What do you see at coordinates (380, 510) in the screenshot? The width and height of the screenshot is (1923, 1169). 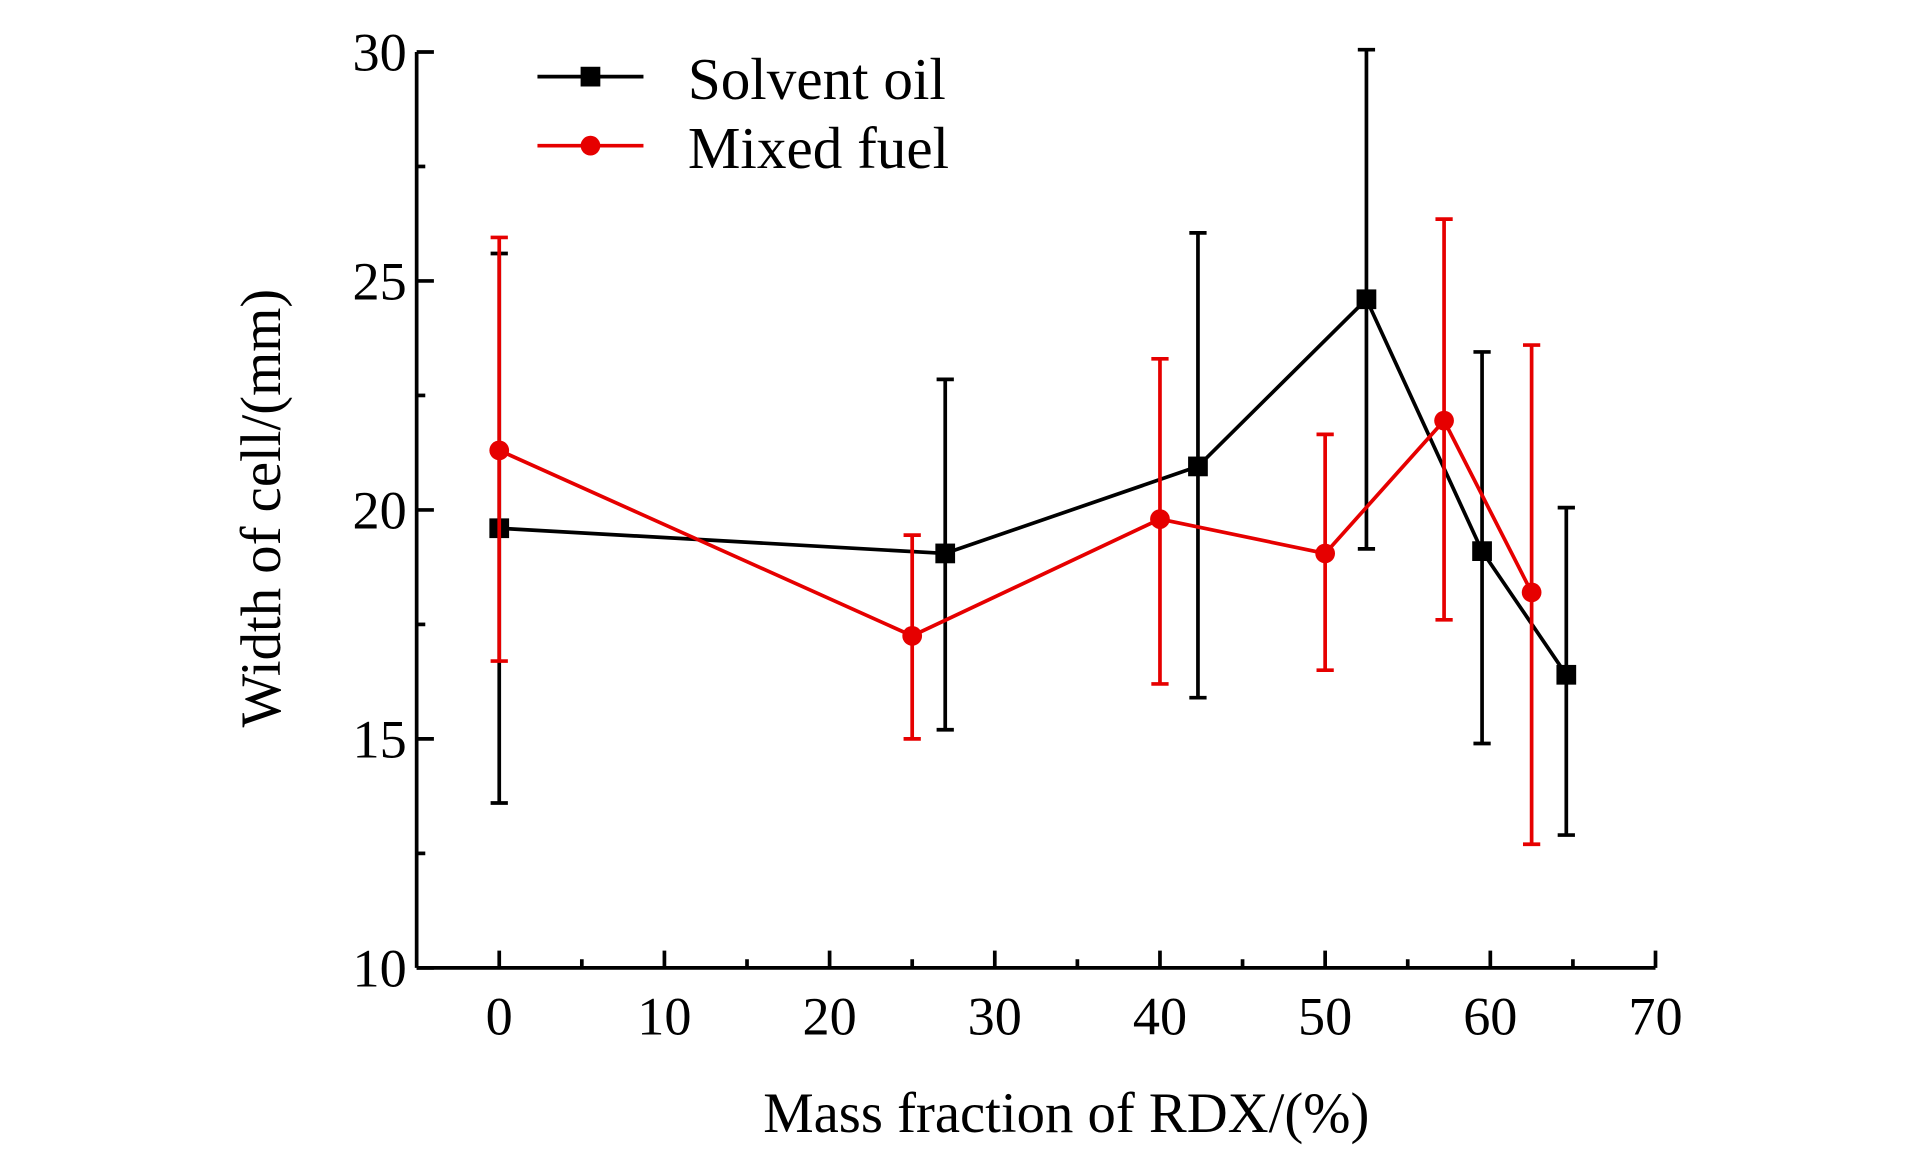 I see `y-tick-label: 20` at bounding box center [380, 510].